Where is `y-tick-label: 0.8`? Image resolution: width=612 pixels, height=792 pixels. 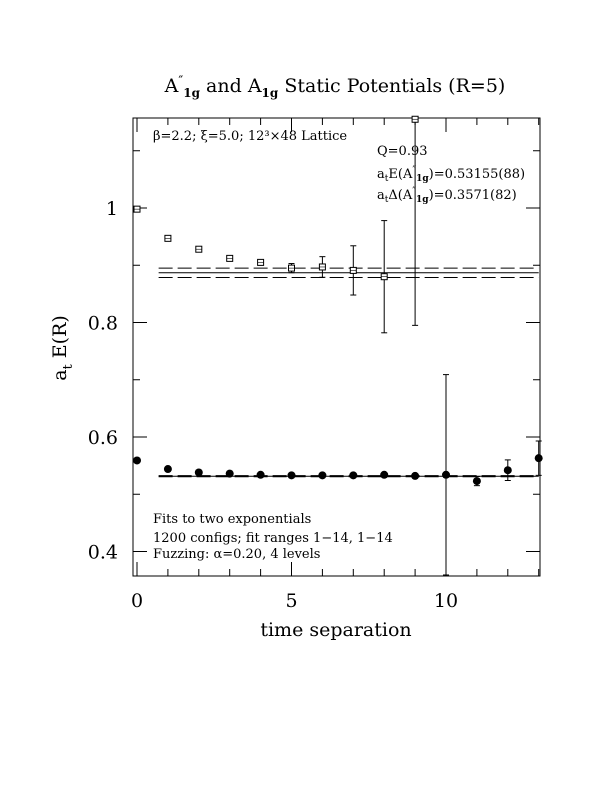
y-tick-label: 0.8 is located at coordinates (103, 324).